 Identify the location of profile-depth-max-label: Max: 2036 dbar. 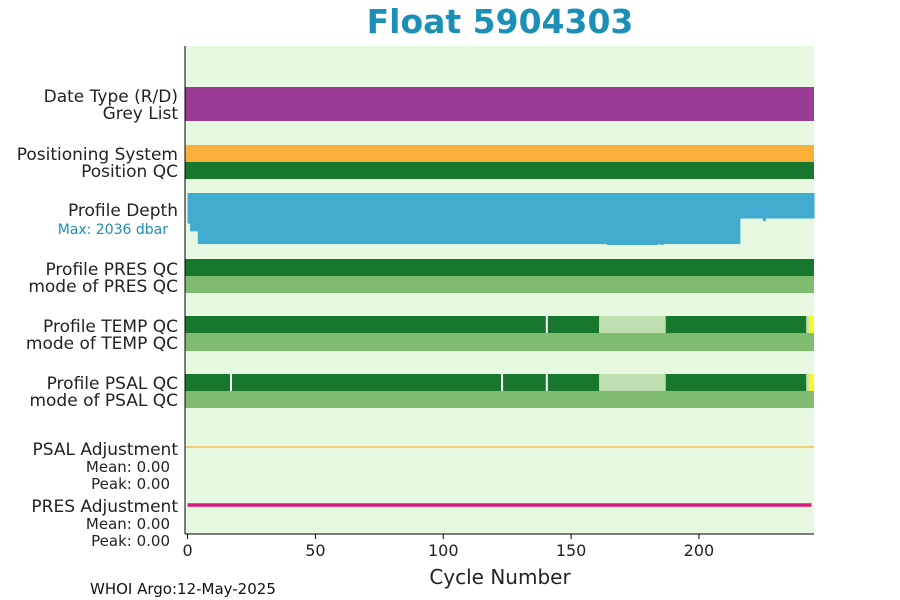
(113, 230).